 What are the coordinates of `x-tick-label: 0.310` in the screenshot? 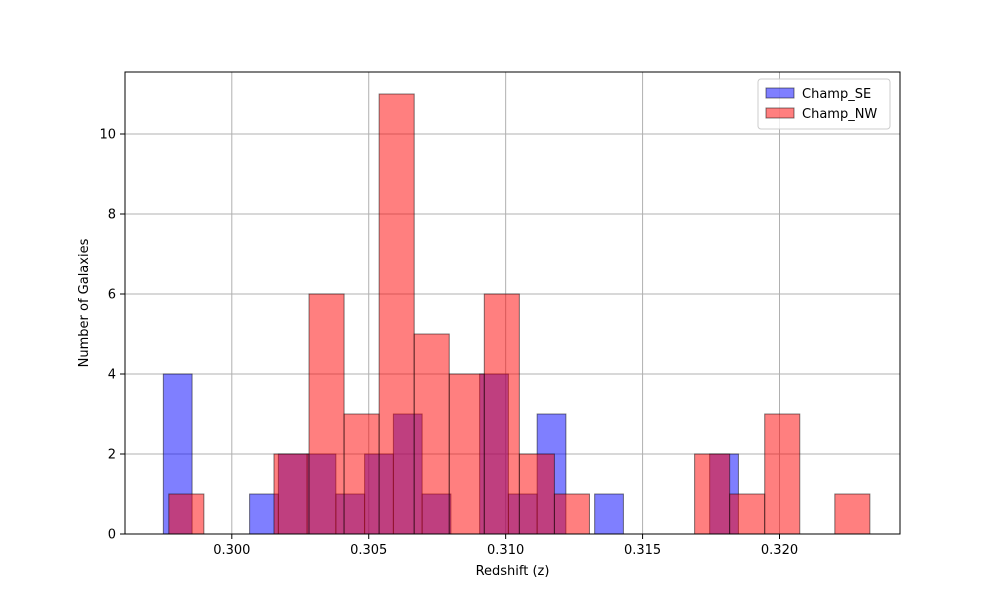 It's located at (505, 550).